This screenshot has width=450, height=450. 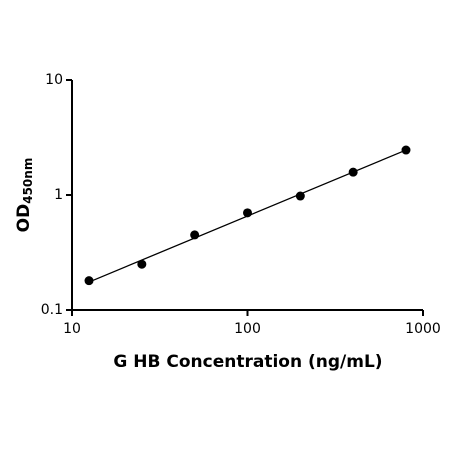 I want to click on y-label-main: OD, so click(x=24, y=218).